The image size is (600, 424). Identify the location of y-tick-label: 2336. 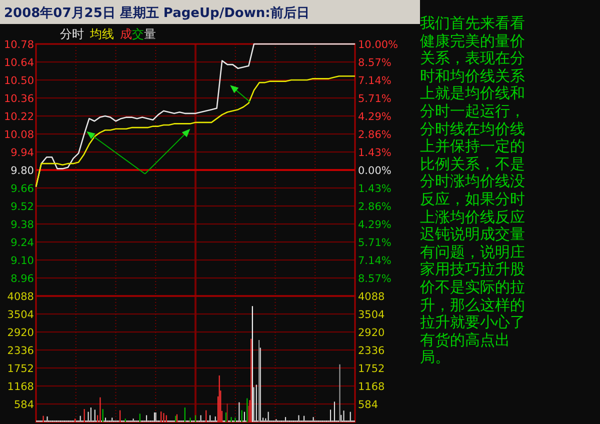
(20, 351).